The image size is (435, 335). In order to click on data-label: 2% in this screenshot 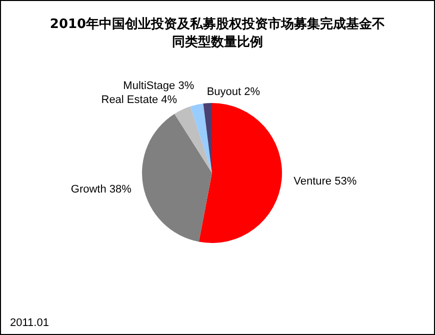, I will do `click(252, 92)`.